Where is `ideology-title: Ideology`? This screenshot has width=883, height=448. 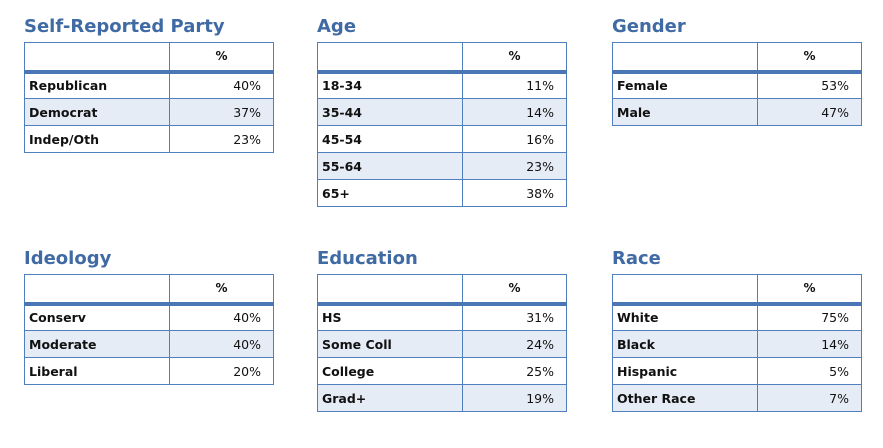 ideology-title: Ideology is located at coordinates (68, 258).